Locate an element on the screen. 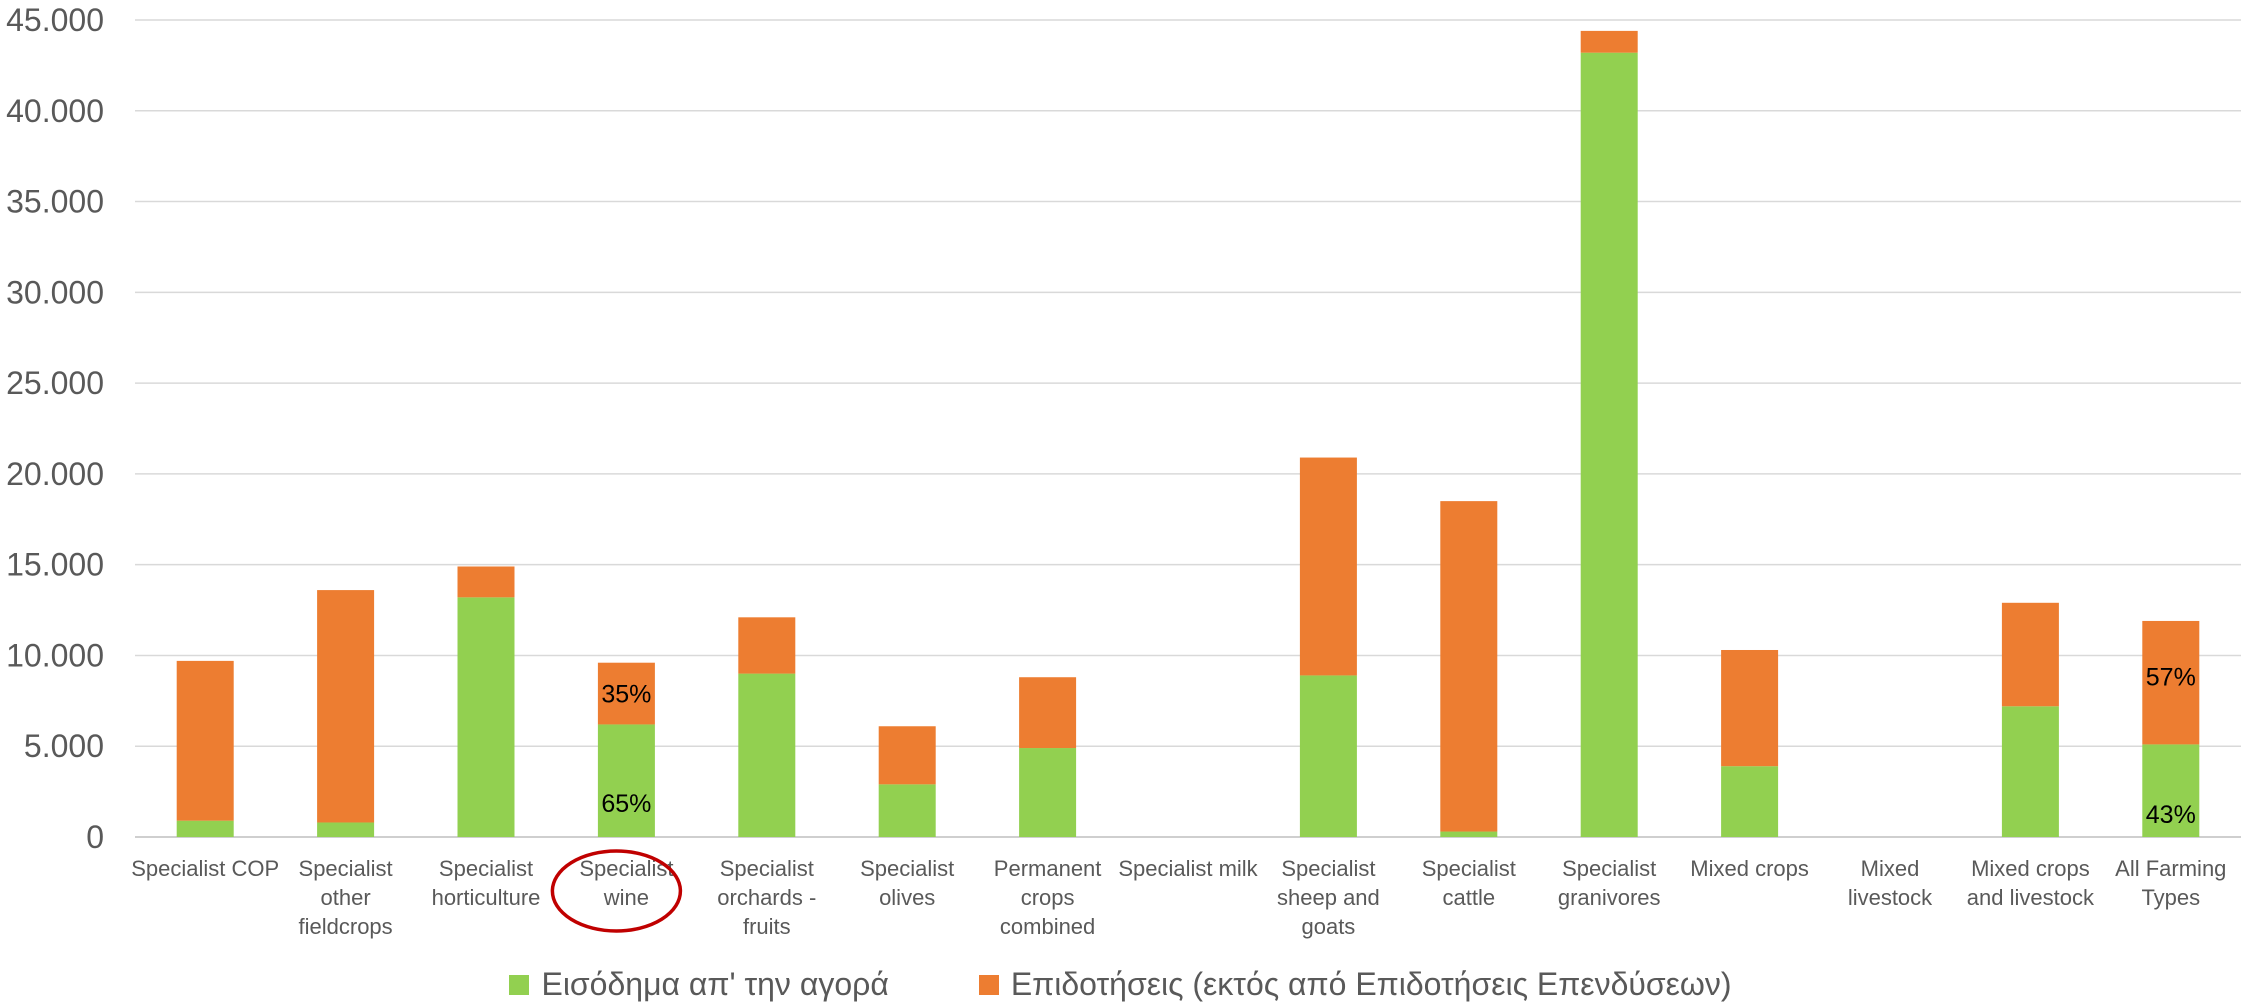 This screenshot has height=1008, width=2241. x-tick-label: Specialist COP is located at coordinates (205, 868).